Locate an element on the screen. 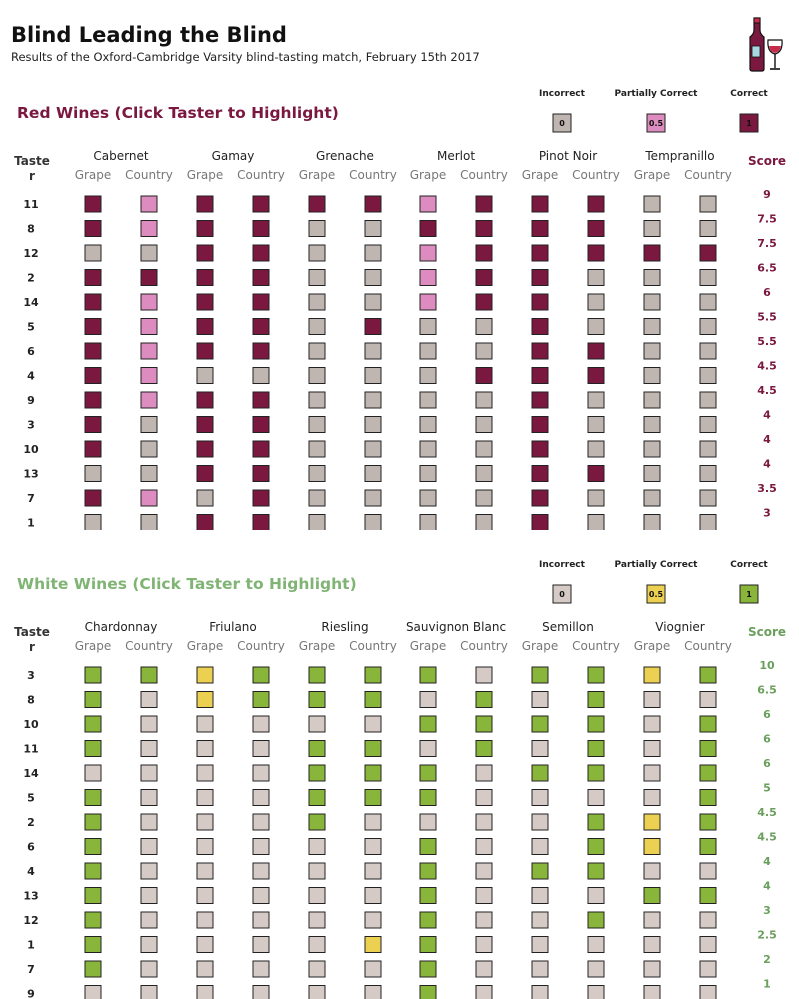 The width and height of the screenshot is (799, 999). wine-header: Merlot is located at coordinates (456, 156).